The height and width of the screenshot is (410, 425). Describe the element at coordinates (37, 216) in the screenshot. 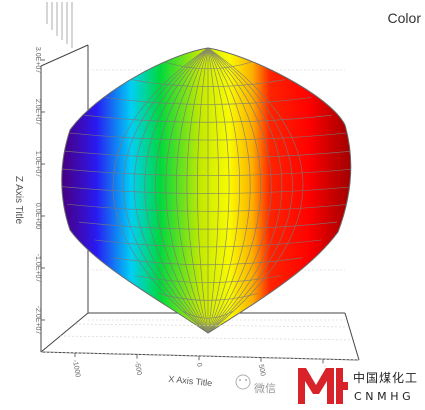

I see `z-tick-label: 0.0E+00` at that location.